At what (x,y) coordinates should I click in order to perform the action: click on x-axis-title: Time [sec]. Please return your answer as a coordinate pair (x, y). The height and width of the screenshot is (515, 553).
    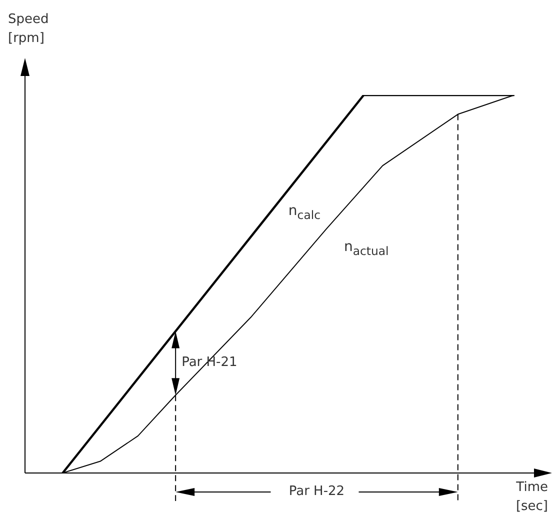
    Looking at the image, I should click on (532, 497).